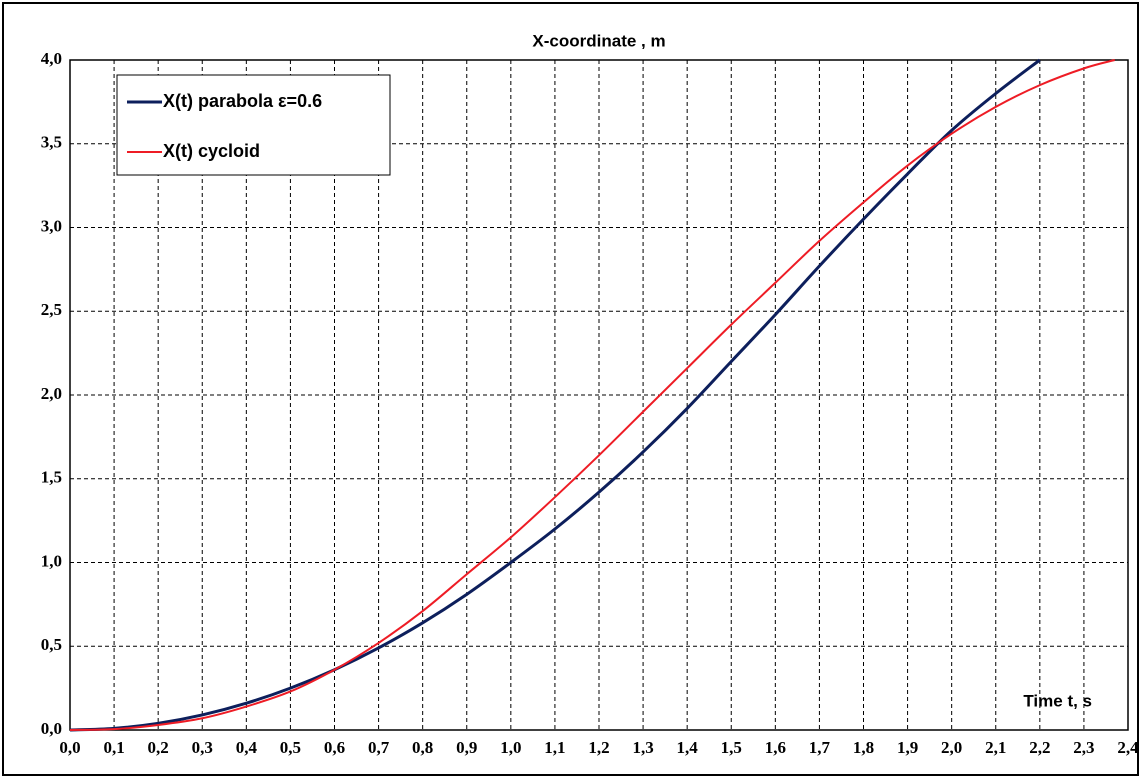 This screenshot has height=778, width=1141. What do you see at coordinates (51, 560) in the screenshot?
I see `y-tick-label: 1,0` at bounding box center [51, 560].